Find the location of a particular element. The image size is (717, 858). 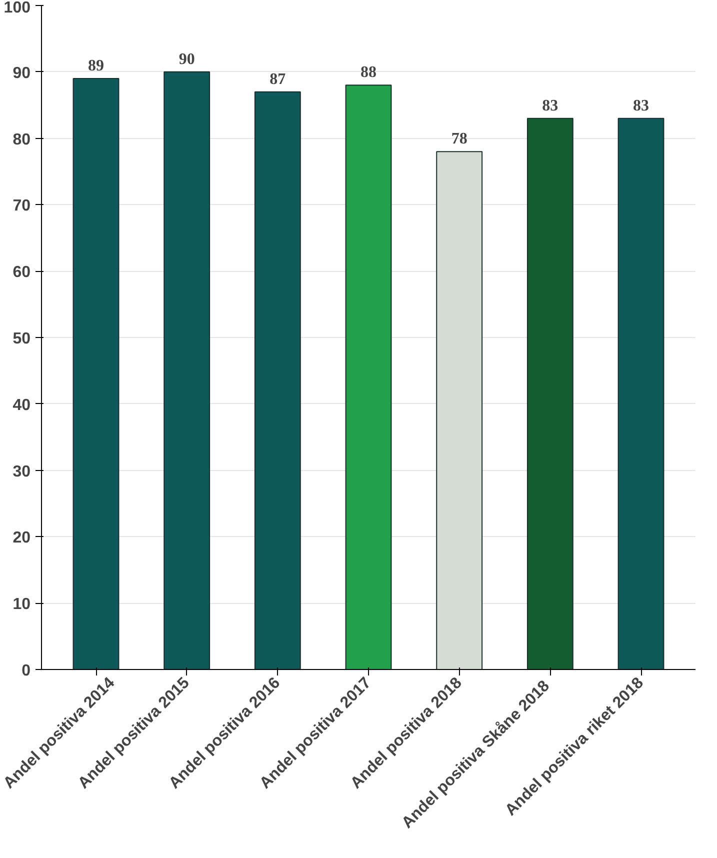

y-tick-label: 30 is located at coordinates (21, 471).